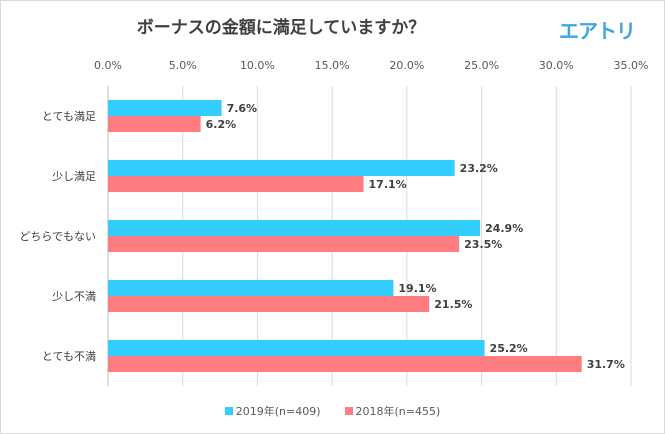 The image size is (665, 434). I want to click on data-label: 24.9%, so click(504, 228).